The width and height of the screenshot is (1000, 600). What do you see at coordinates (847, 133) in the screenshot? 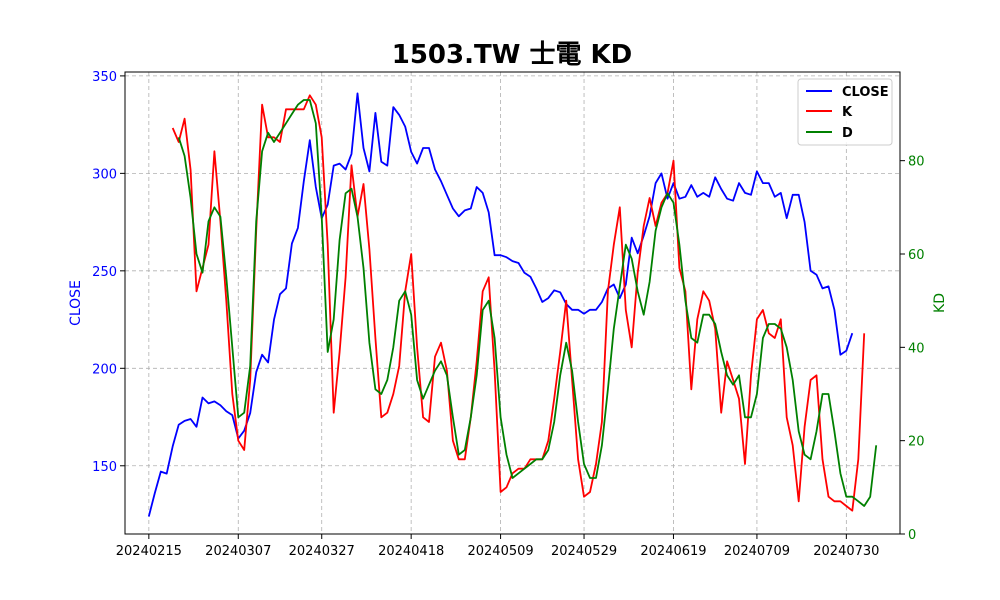
I see `legend-label-d: D` at bounding box center [847, 133].